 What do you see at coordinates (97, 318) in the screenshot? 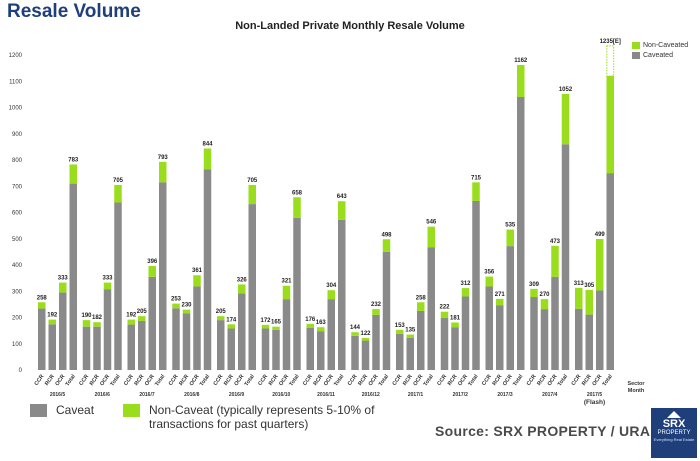
I see `bar-value-label: 182` at bounding box center [97, 318].